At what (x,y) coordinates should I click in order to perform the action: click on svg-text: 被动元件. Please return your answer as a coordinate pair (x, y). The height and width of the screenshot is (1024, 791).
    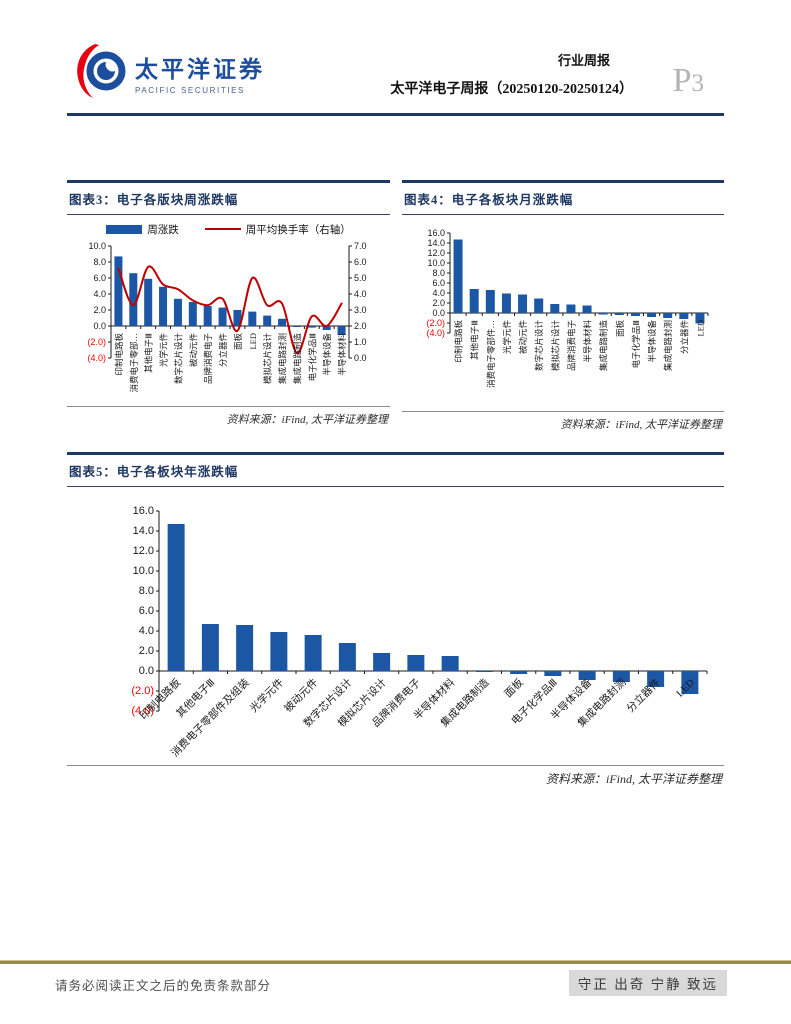
    Looking at the image, I should click on (523, 337).